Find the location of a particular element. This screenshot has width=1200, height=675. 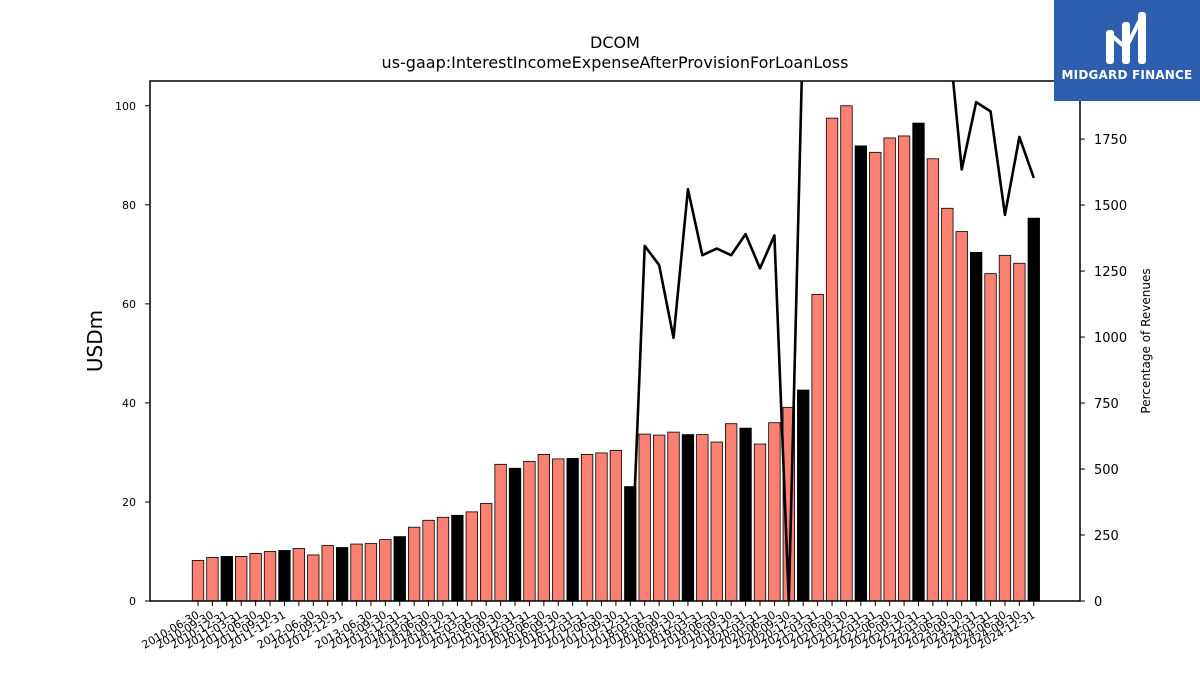

y2-tick-label: 750 is located at coordinates (1106, 404).